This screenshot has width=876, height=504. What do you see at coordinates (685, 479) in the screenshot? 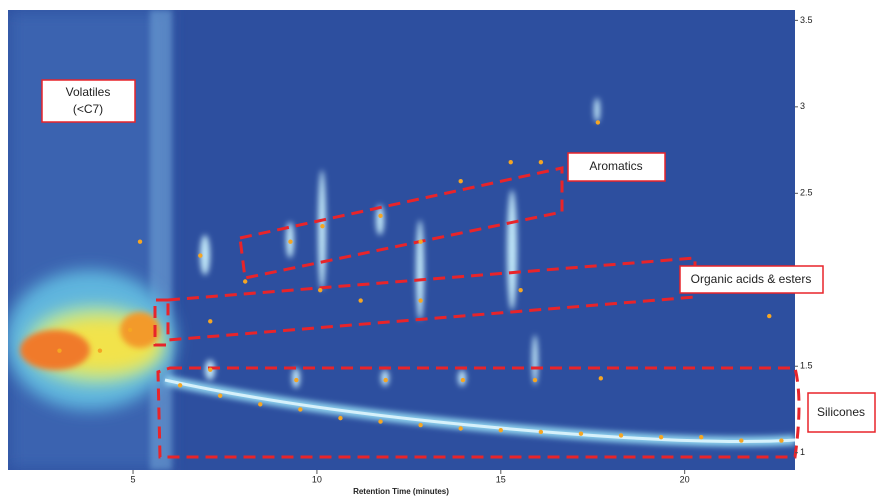
I see `x-tick-label: 20` at bounding box center [685, 479].